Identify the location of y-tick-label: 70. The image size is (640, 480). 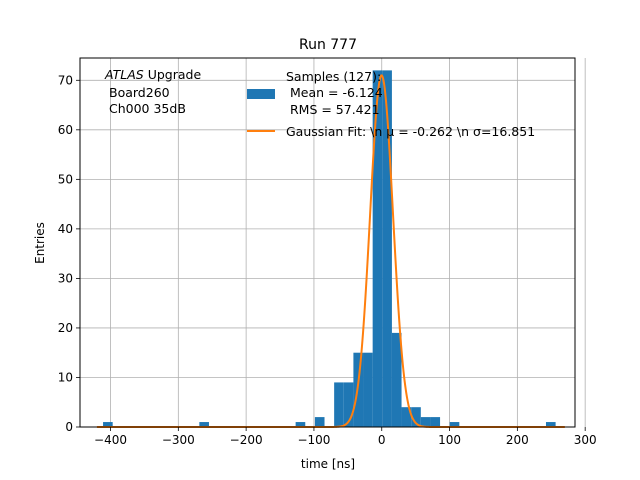
(65, 80).